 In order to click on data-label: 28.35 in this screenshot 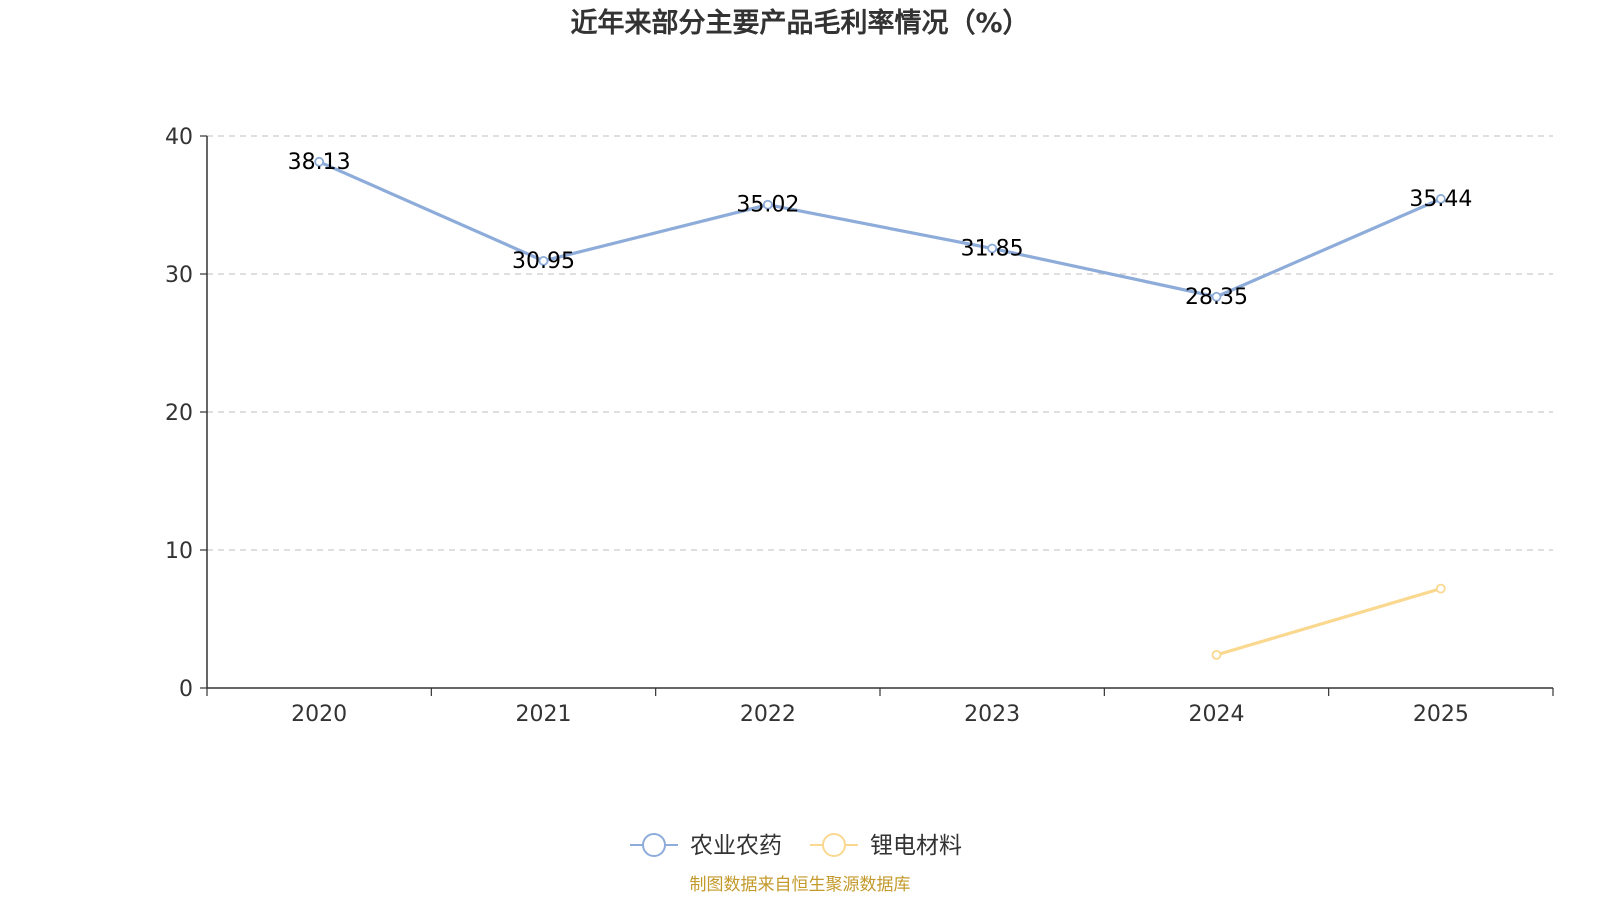, I will do `click(1216, 297)`.